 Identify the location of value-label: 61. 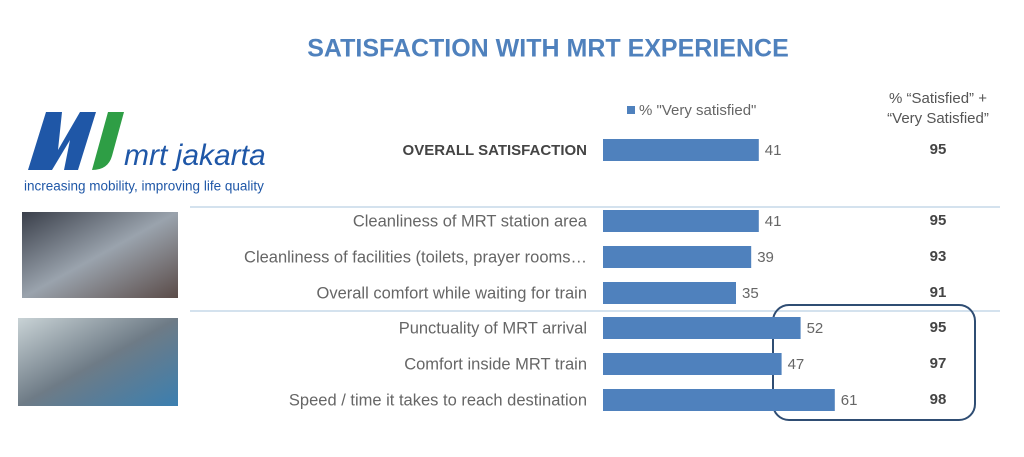
(849, 400).